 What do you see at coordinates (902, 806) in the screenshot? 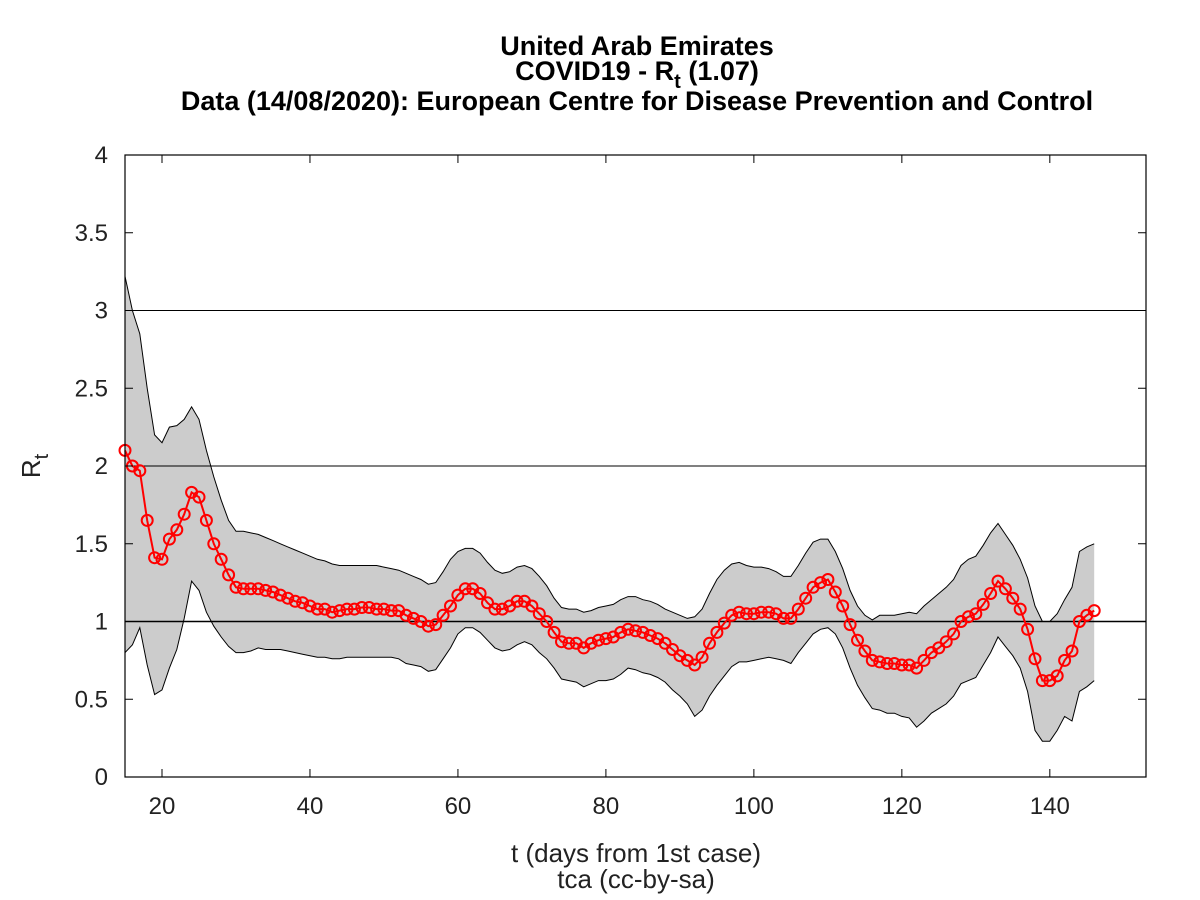
I see `x-tick-label: 120` at bounding box center [902, 806].